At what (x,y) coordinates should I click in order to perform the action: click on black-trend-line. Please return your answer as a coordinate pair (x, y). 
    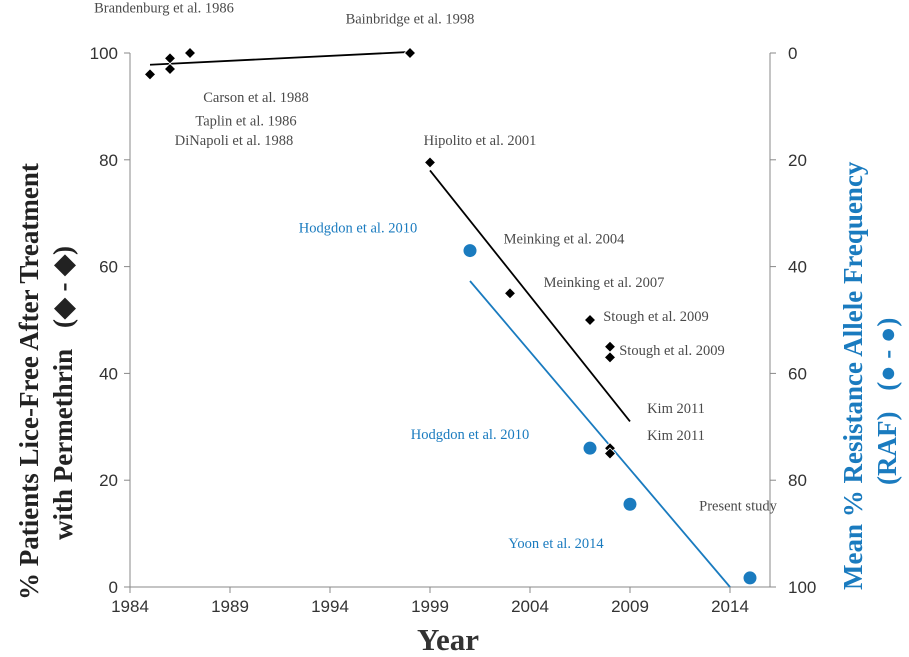
    Looking at the image, I should click on (530, 295).